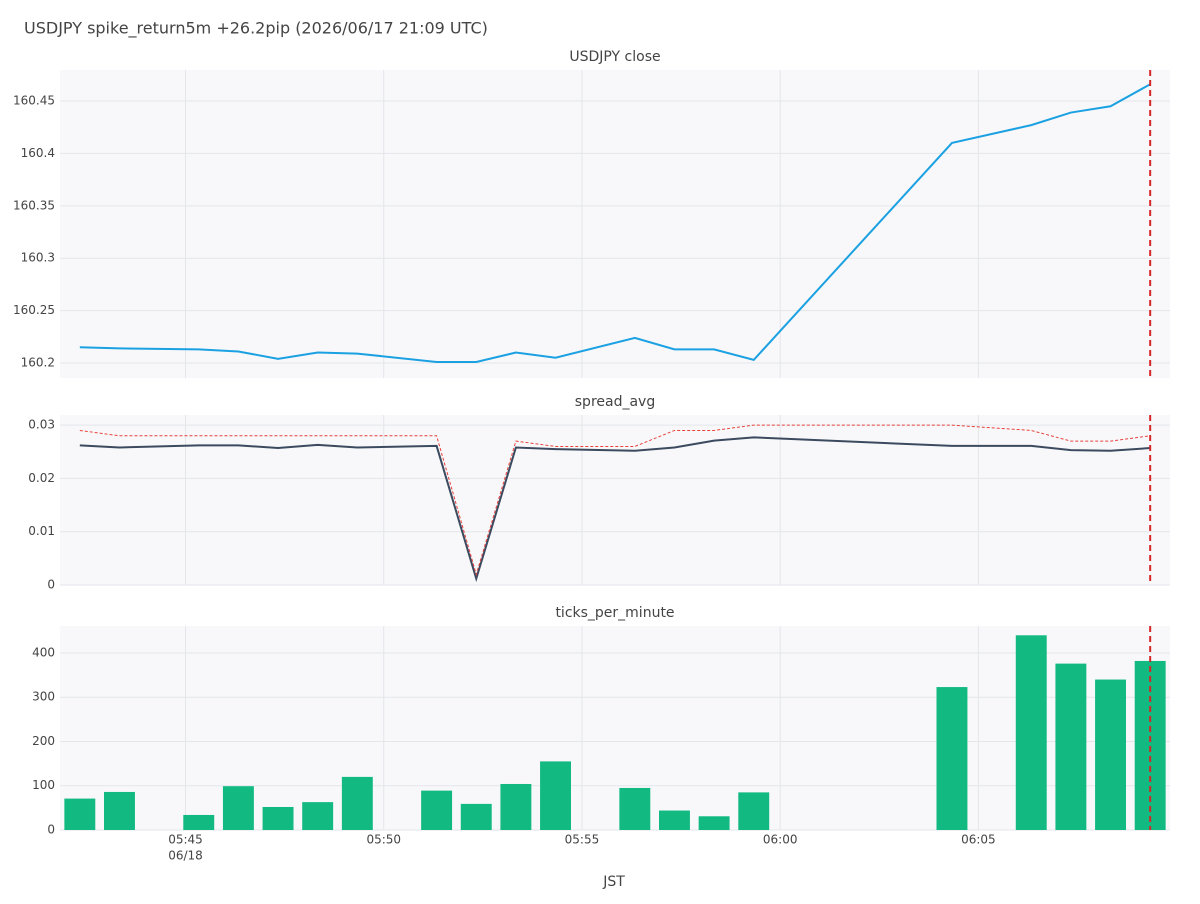  What do you see at coordinates (582, 840) in the screenshot?
I see `x-tick-label: 05:55` at bounding box center [582, 840].